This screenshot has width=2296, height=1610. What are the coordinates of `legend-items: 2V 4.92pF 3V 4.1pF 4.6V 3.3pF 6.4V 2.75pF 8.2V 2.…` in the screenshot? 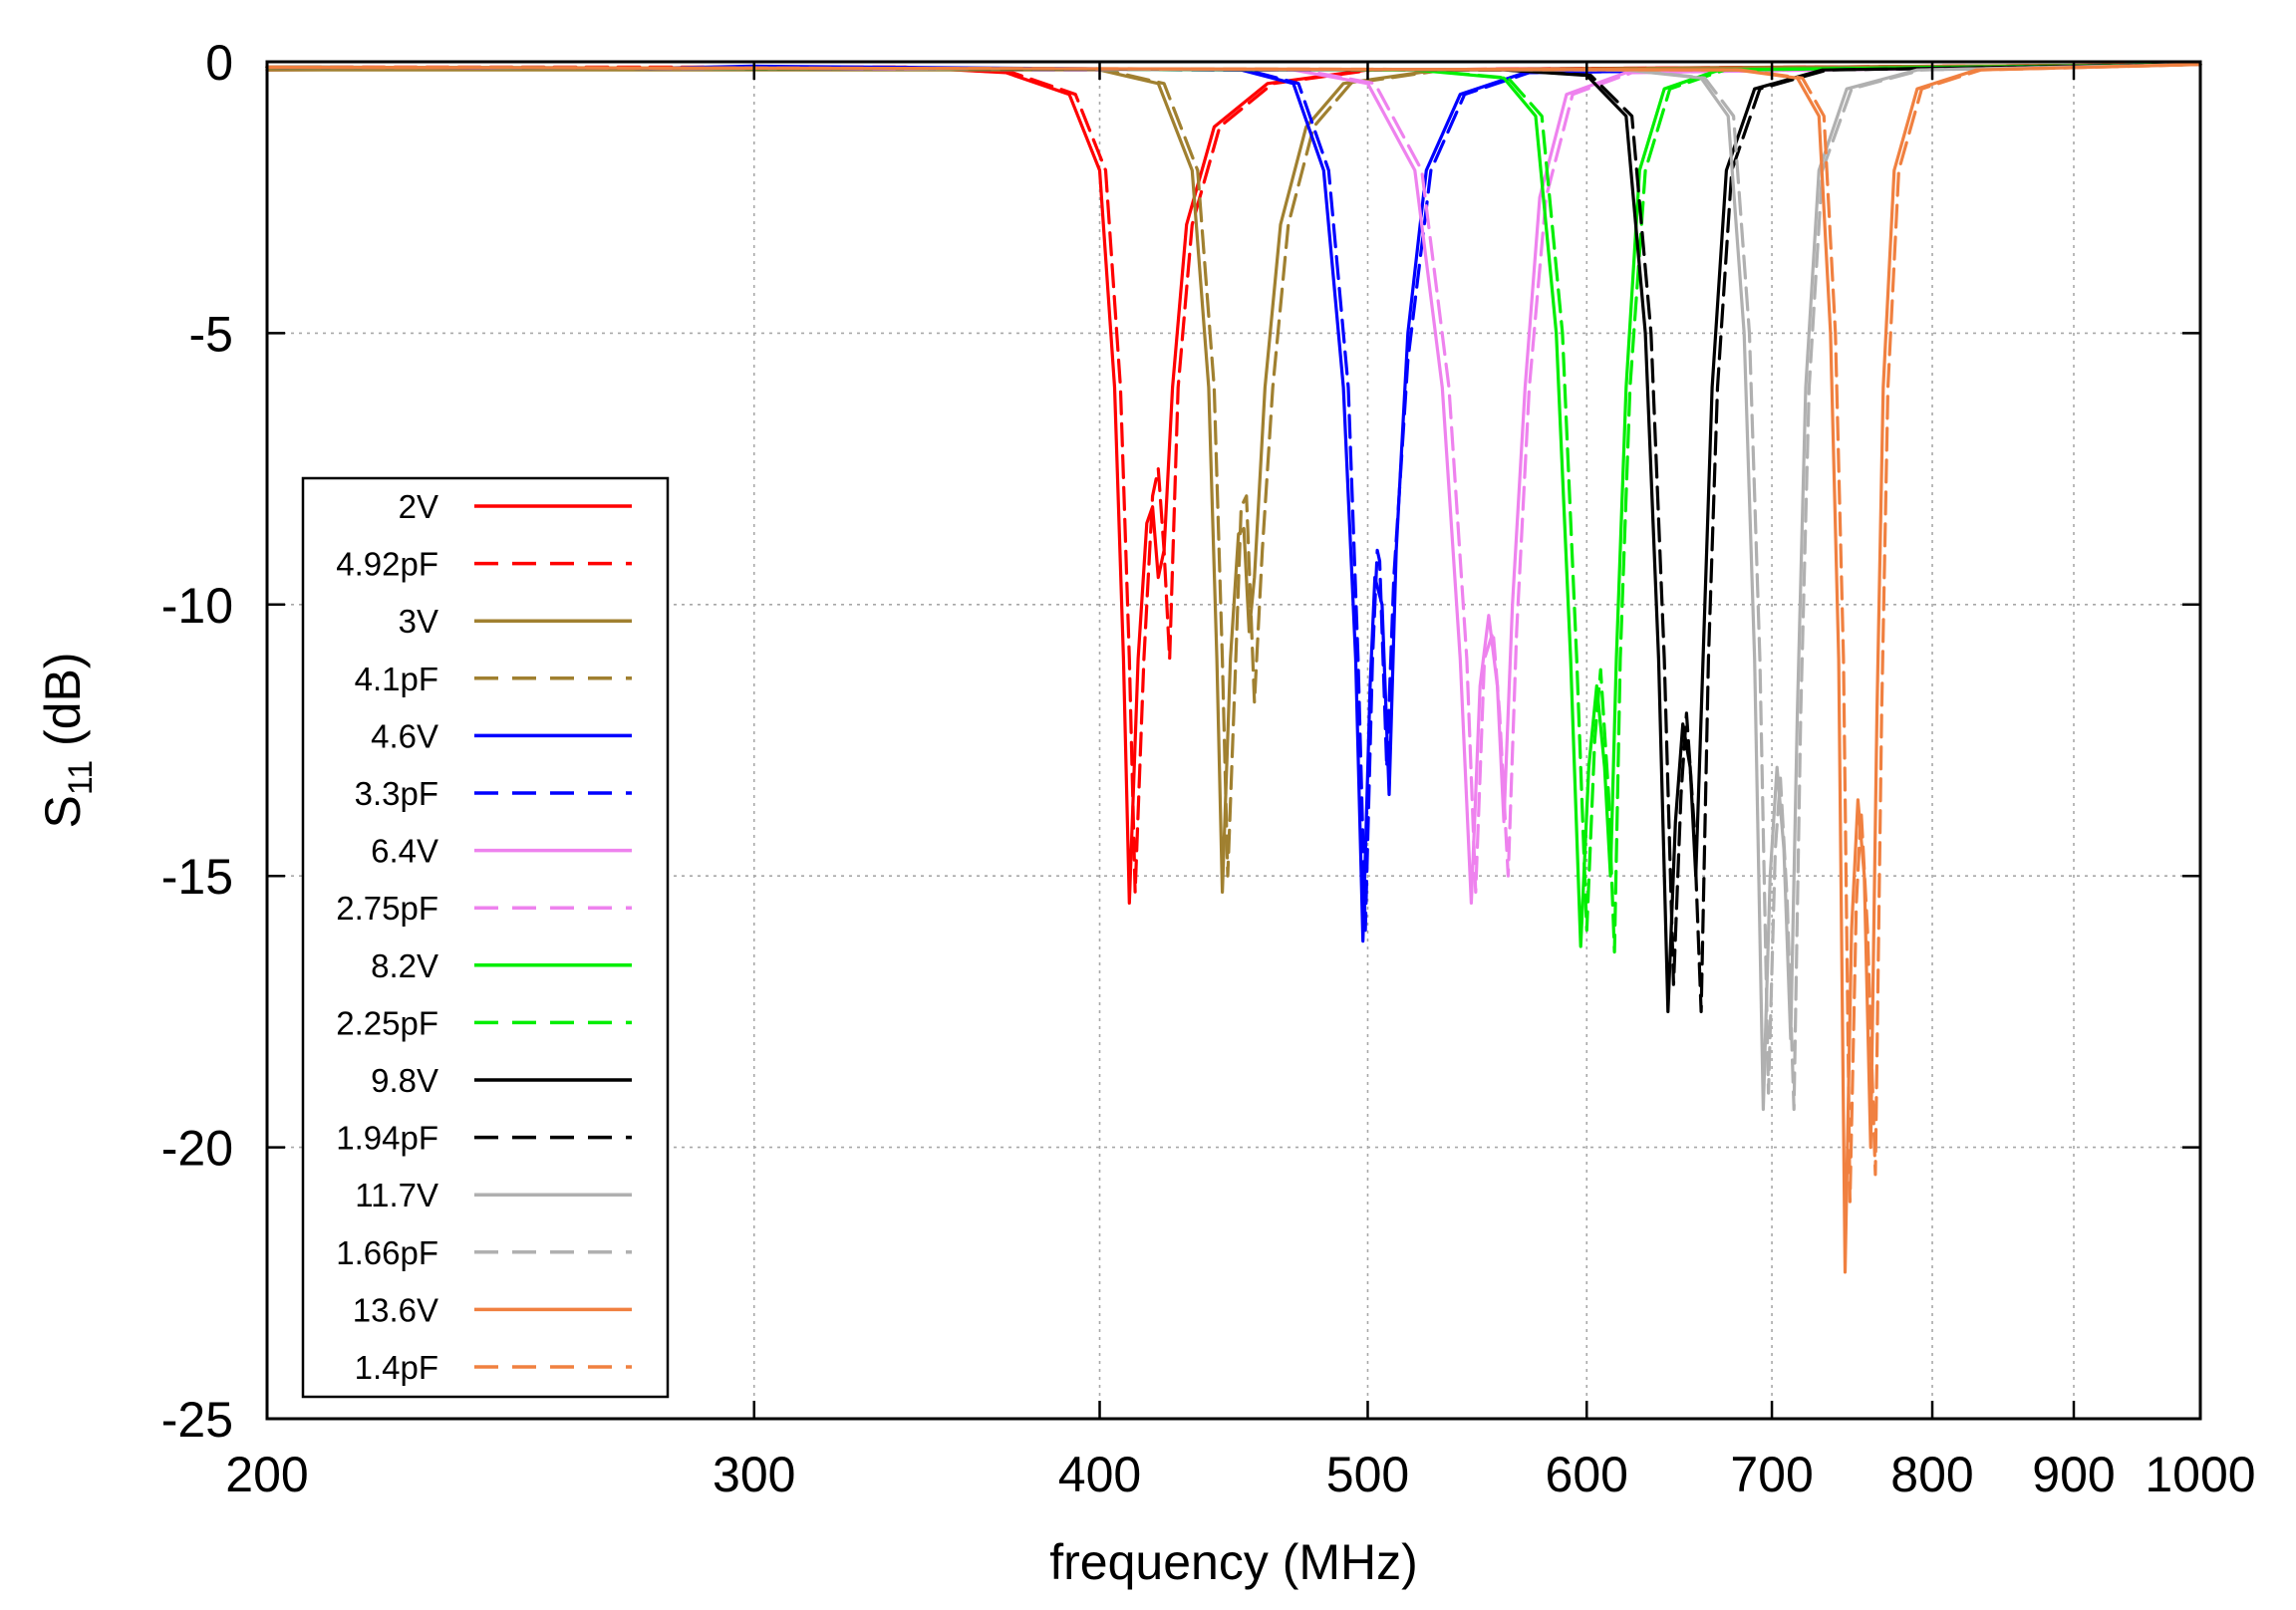 It's located at (484, 937).